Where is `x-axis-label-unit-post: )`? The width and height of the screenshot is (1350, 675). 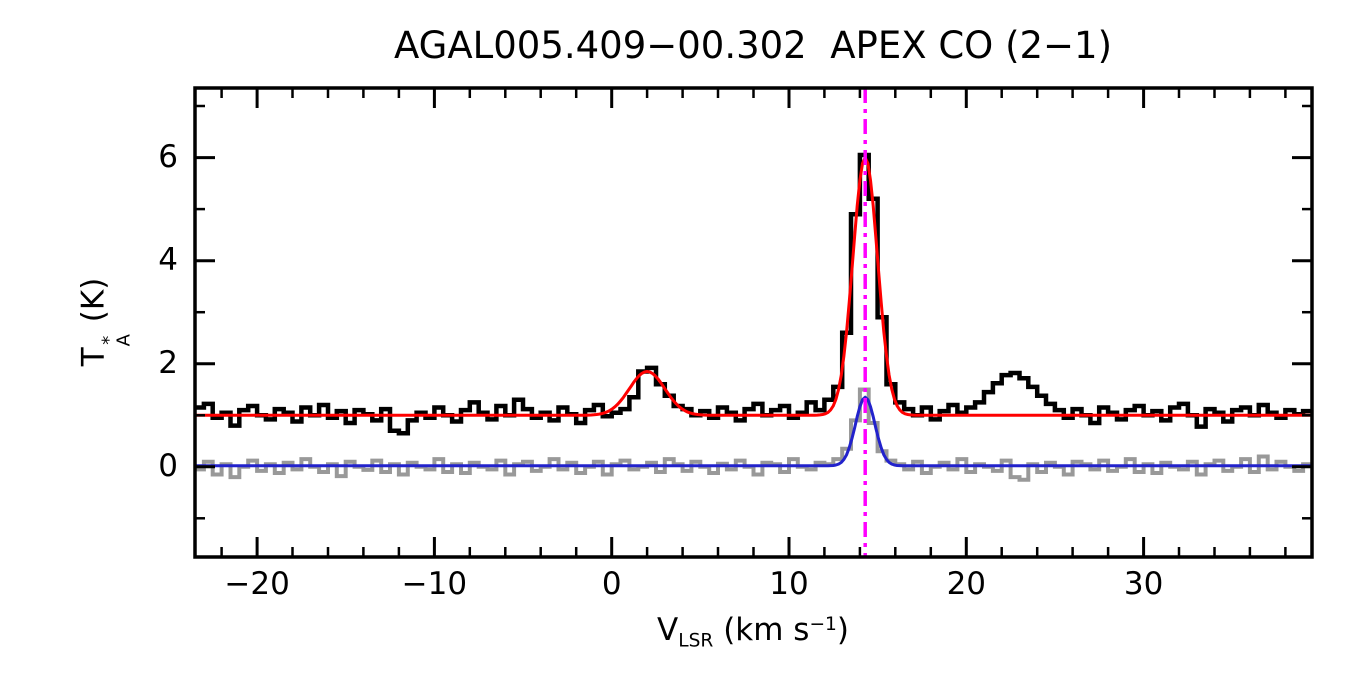
x-axis-label-unit-post: ) is located at coordinates (842, 630).